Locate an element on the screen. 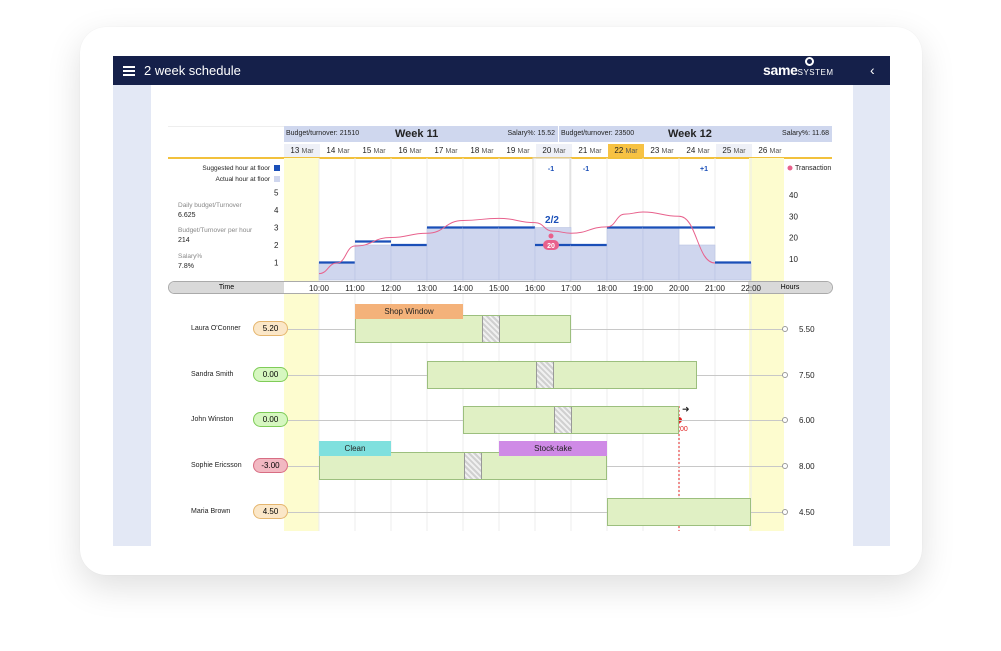 The image size is (1001, 651). timeline-bar: Time Hours is located at coordinates (500, 287).